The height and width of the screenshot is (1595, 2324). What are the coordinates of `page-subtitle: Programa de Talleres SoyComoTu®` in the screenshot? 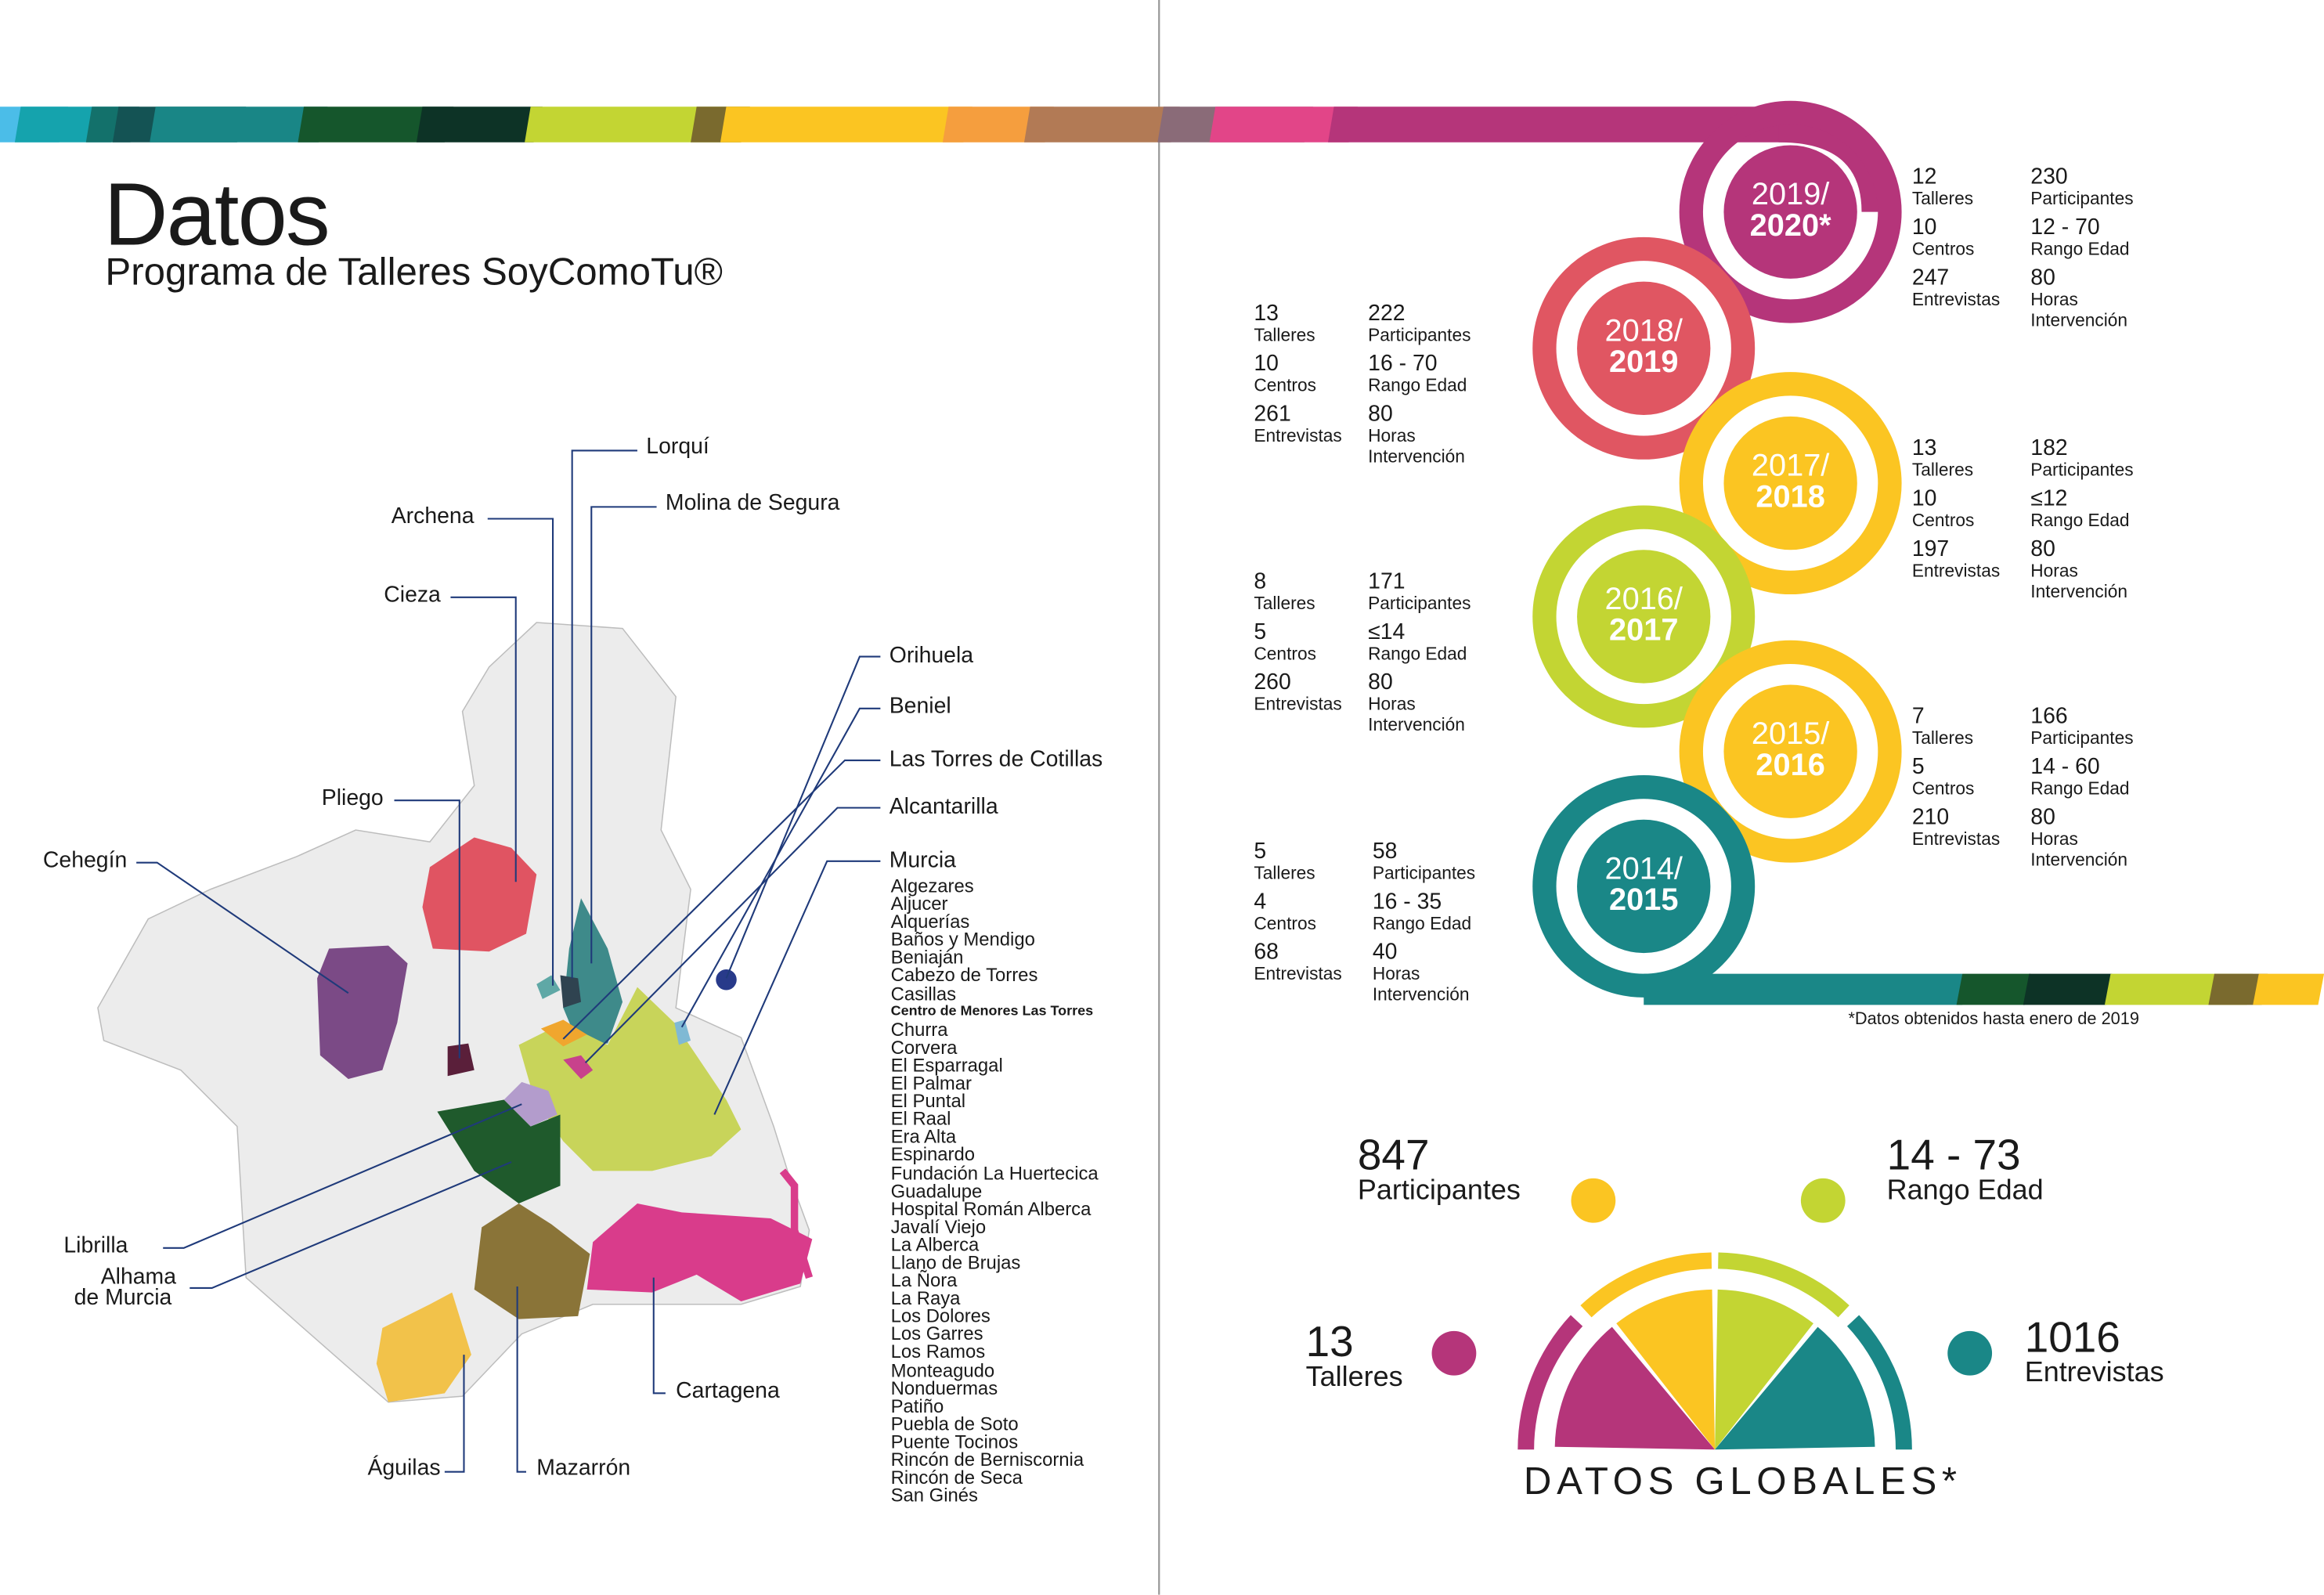 It's located at (414, 271).